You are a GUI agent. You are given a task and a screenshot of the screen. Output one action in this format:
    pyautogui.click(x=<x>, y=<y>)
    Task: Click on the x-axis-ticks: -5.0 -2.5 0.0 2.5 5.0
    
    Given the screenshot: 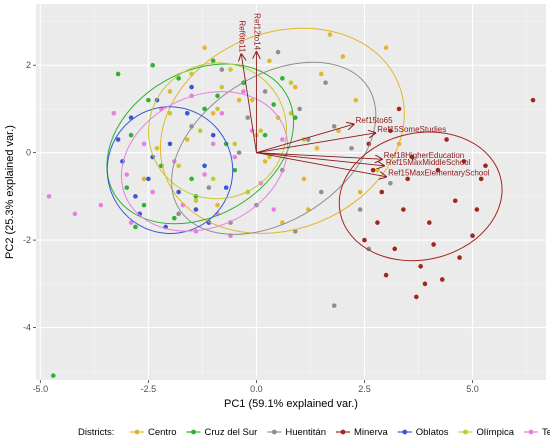 What is the action you would take?
    pyautogui.click(x=256, y=387)
    